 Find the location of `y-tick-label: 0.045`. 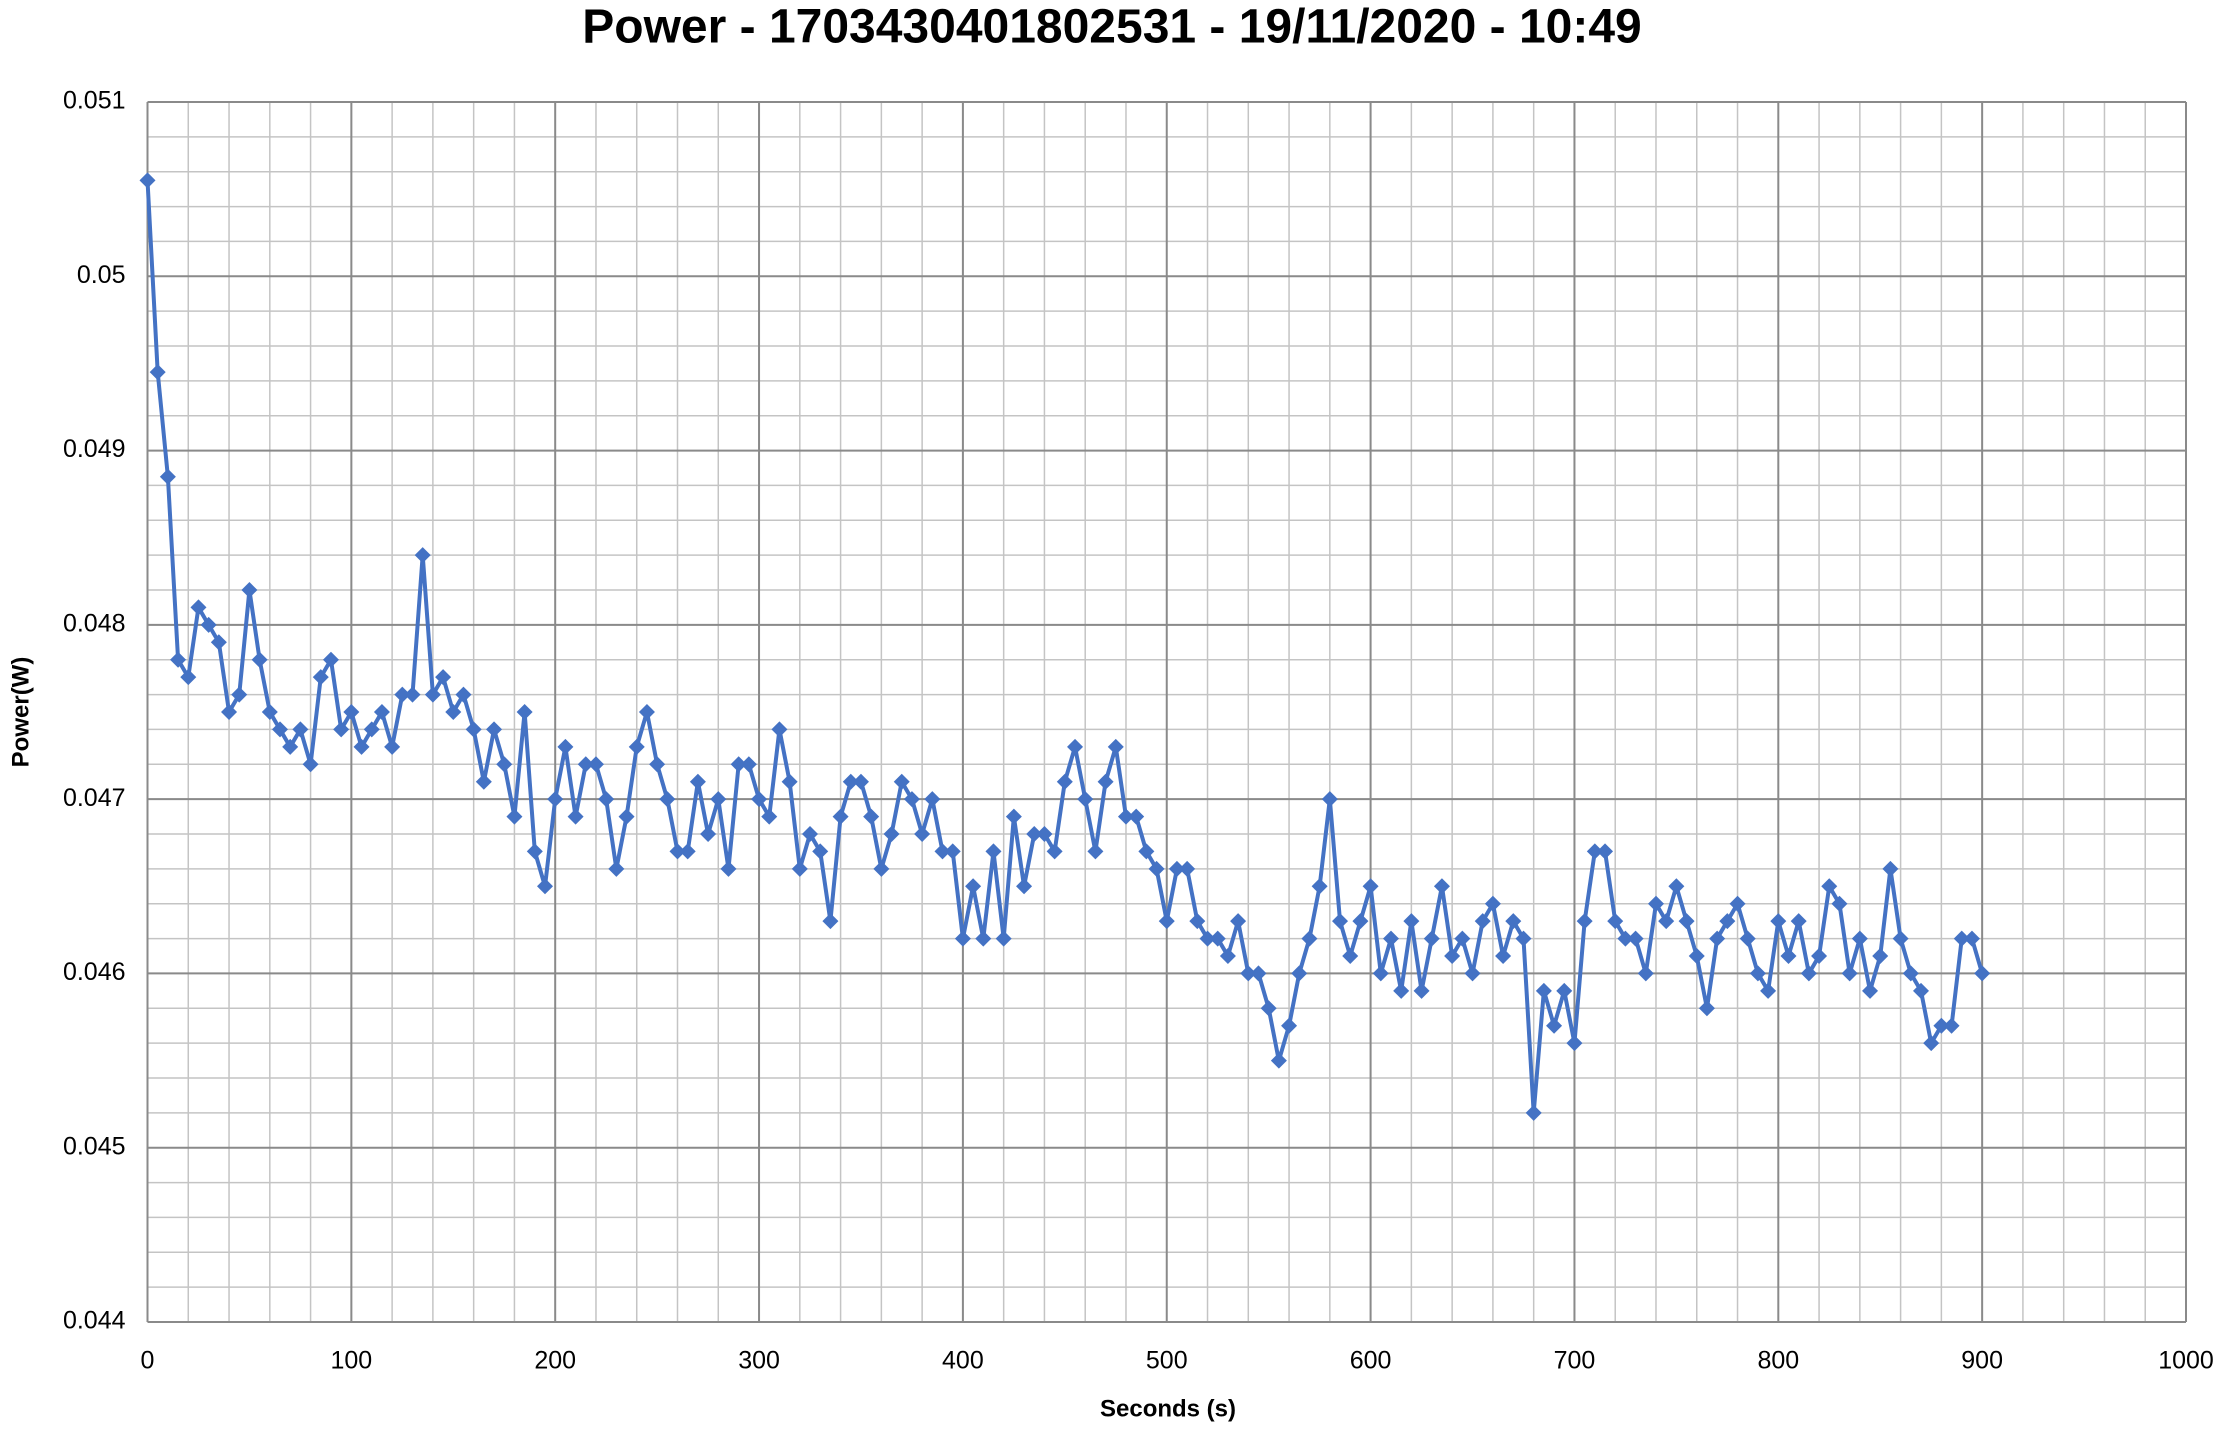

y-tick-label: 0.045 is located at coordinates (94, 1146).